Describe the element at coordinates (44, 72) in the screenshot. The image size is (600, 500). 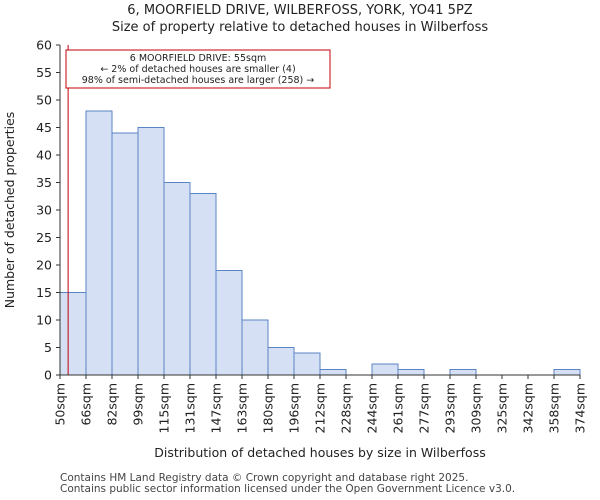
I see `y-tick-label: 55` at that location.